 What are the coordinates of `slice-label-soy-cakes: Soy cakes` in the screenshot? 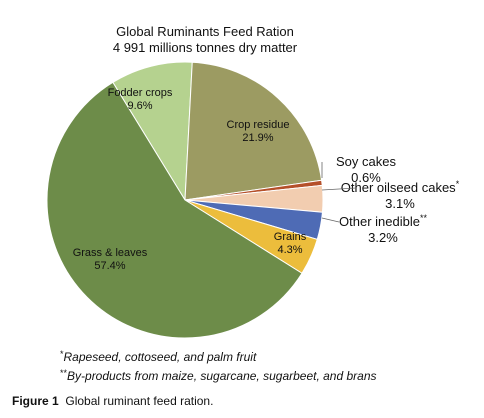 It's located at (366, 161).